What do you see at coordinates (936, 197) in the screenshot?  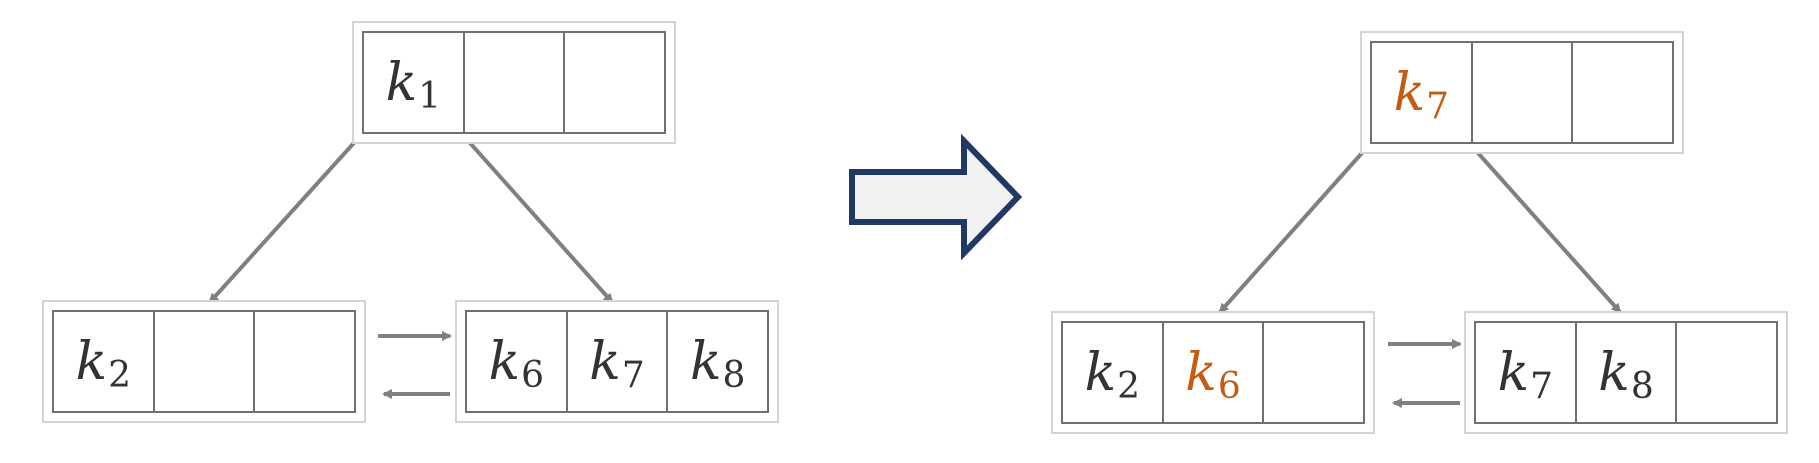 I see `transition-arrow-icon` at bounding box center [936, 197].